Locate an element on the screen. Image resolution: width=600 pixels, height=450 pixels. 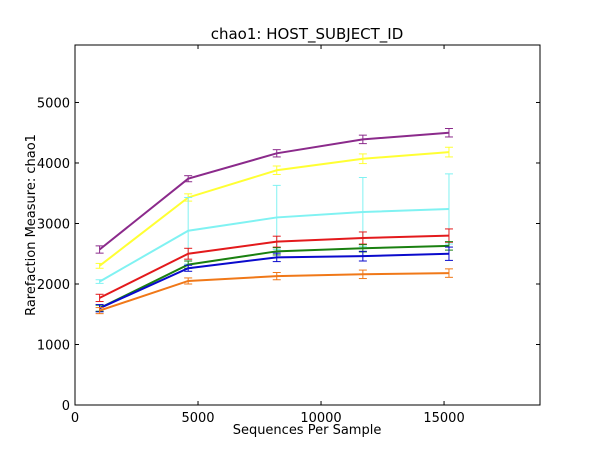
x-tick-label-1: 5000 is located at coordinates (197, 418).